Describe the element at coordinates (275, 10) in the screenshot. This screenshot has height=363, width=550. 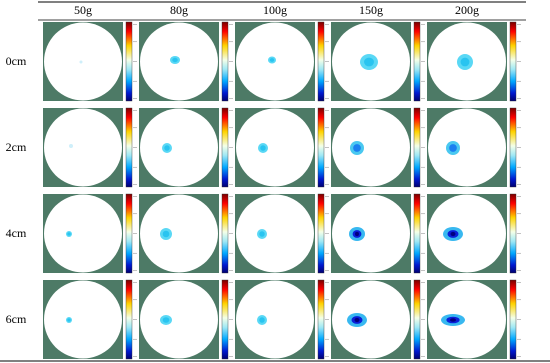
I see `column-header: 100g` at that location.